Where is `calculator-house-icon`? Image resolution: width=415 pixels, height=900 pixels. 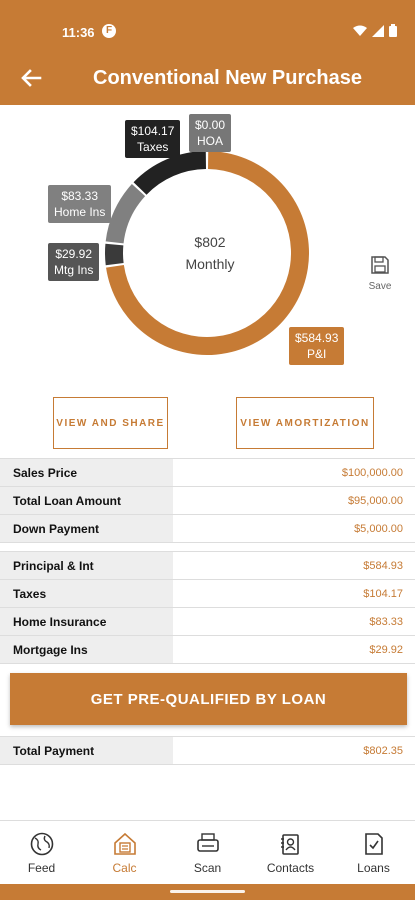 calculator-house-icon is located at coordinates (124, 843).